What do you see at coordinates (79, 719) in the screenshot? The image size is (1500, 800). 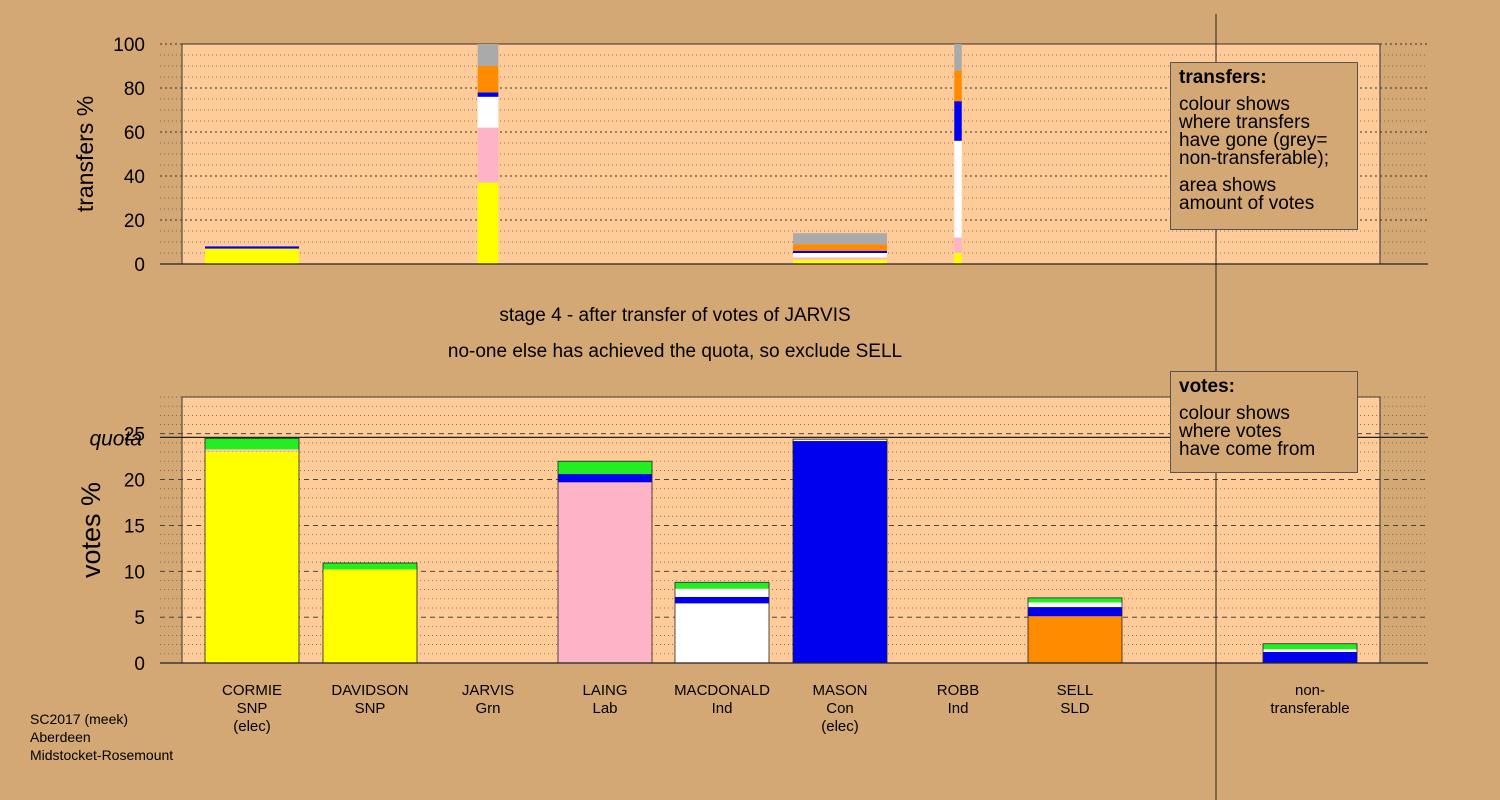 I see `footer-election: SC2017 (meek)` at bounding box center [79, 719].